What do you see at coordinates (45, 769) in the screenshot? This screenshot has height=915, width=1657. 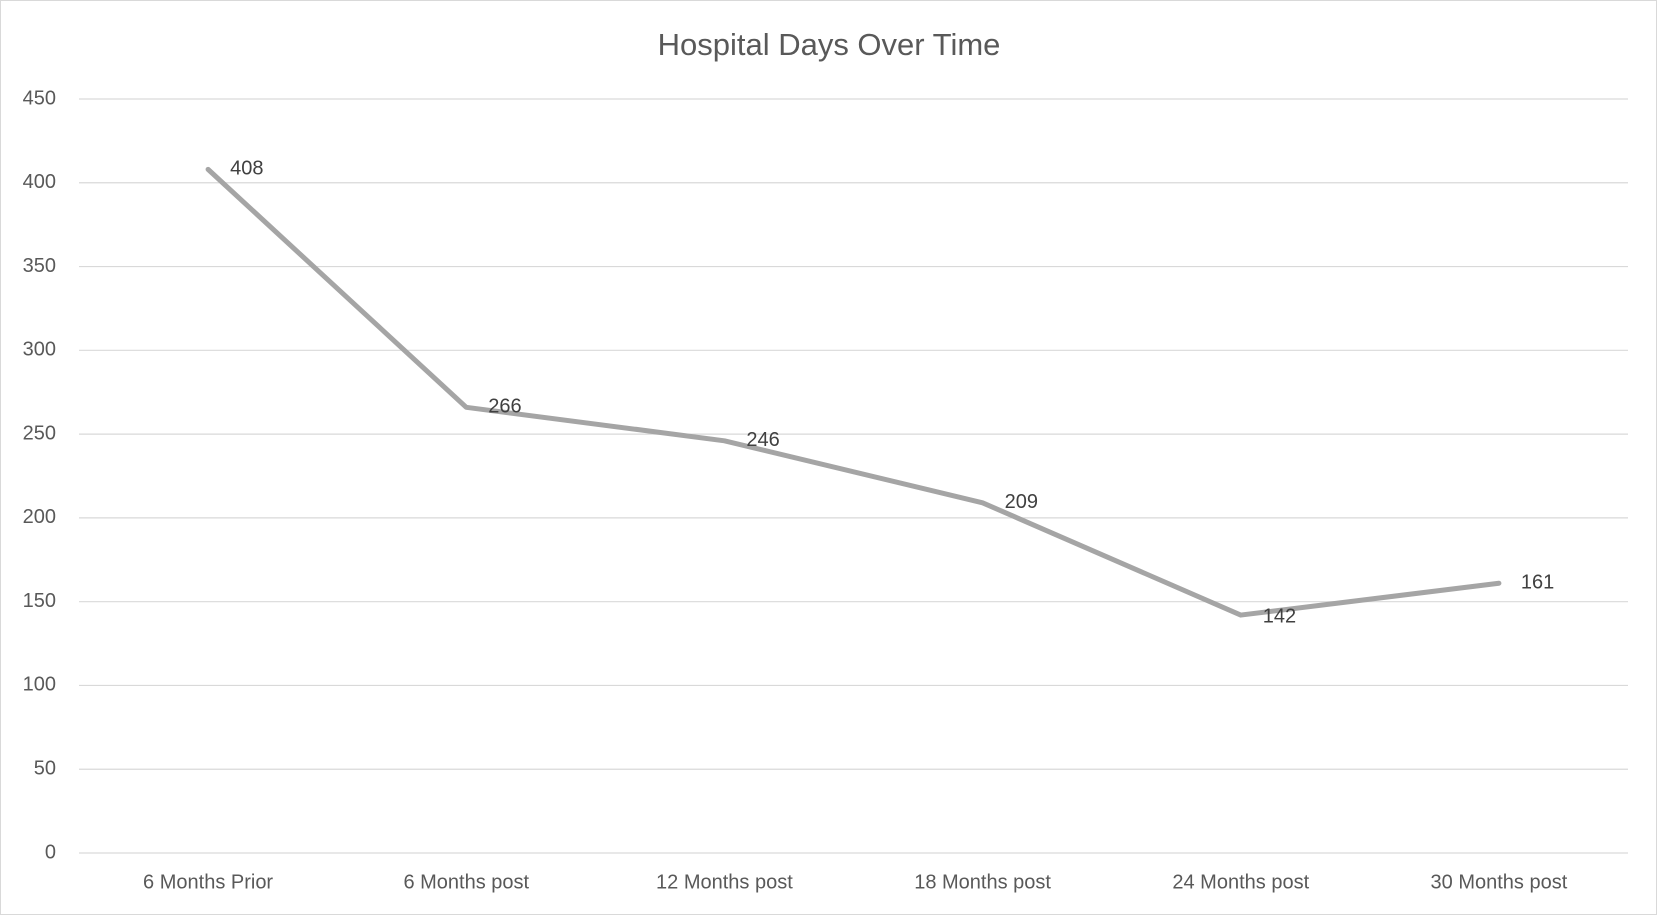 I see `y-tick-label: 50` at bounding box center [45, 769].